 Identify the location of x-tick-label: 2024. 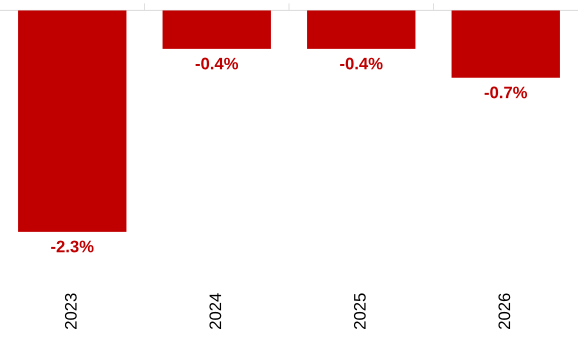
(215, 311).